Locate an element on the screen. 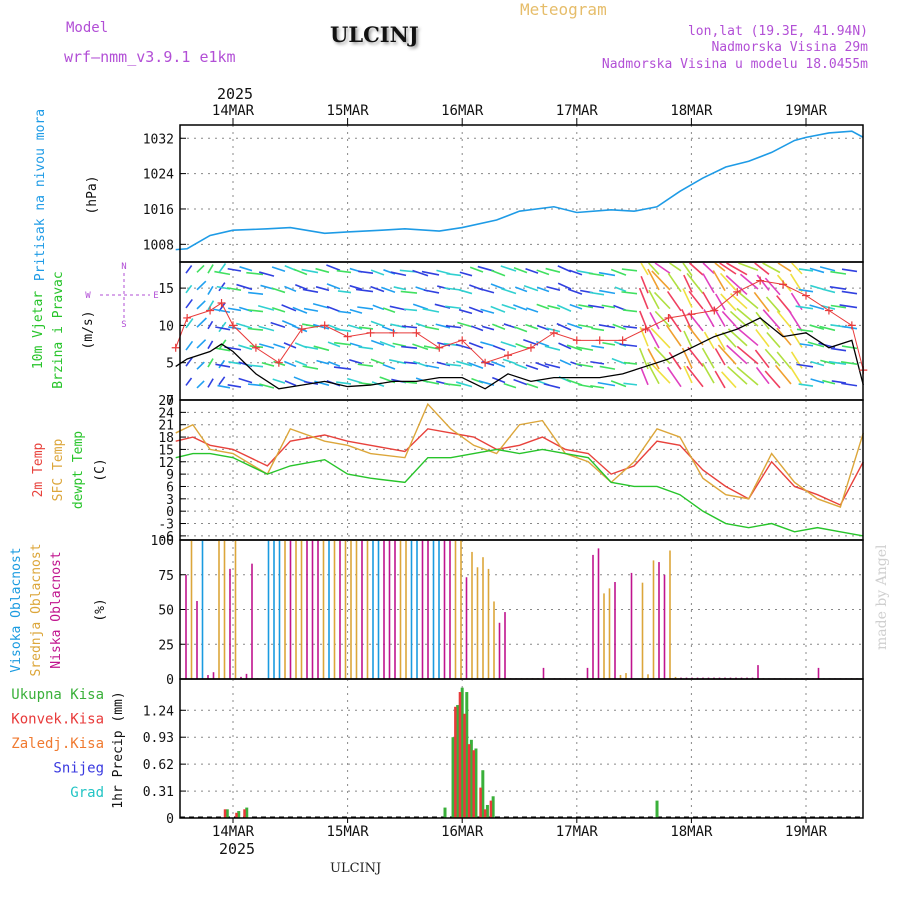  legend-grad: Grad is located at coordinates (87, 793).